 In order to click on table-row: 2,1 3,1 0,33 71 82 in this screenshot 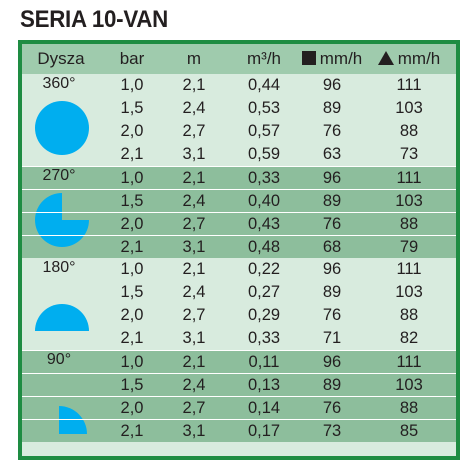, I will do `click(239, 338)`.